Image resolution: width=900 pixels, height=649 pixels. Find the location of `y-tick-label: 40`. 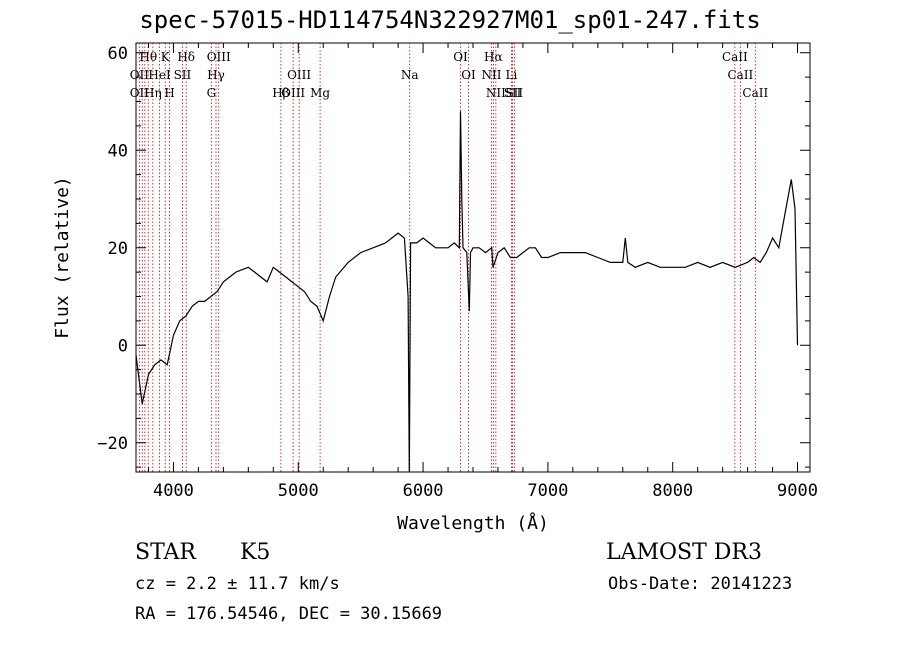

y-tick-label: 40 is located at coordinates (118, 151).